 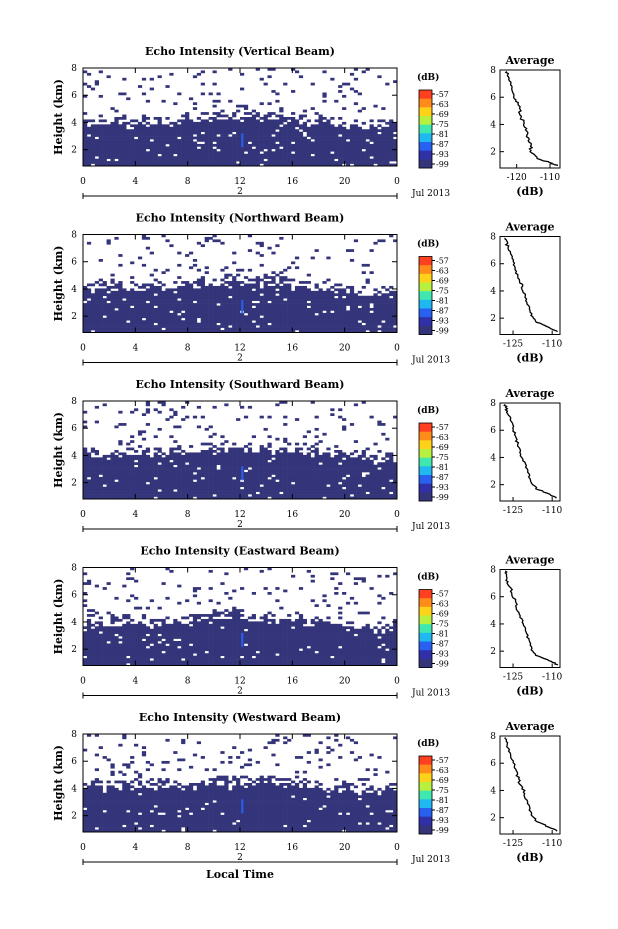 What do you see at coordinates (552, 511) in the screenshot?
I see `average-x-tick-label: -110` at bounding box center [552, 511].